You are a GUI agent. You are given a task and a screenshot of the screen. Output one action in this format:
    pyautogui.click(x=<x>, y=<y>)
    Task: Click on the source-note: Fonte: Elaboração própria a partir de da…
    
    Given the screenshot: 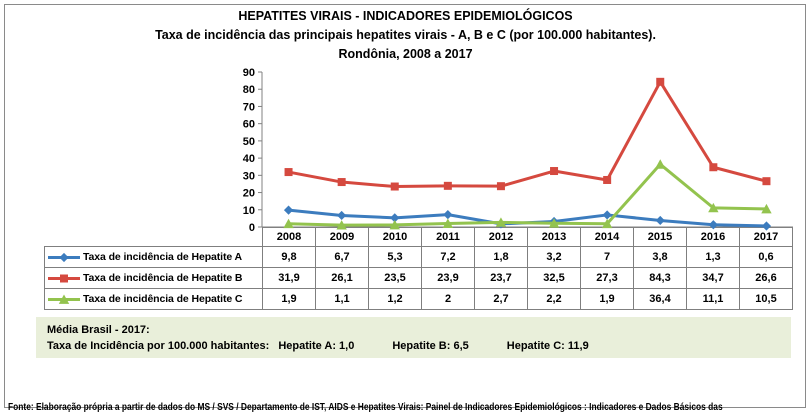 What is the action you would take?
    pyautogui.click(x=409, y=391)
    